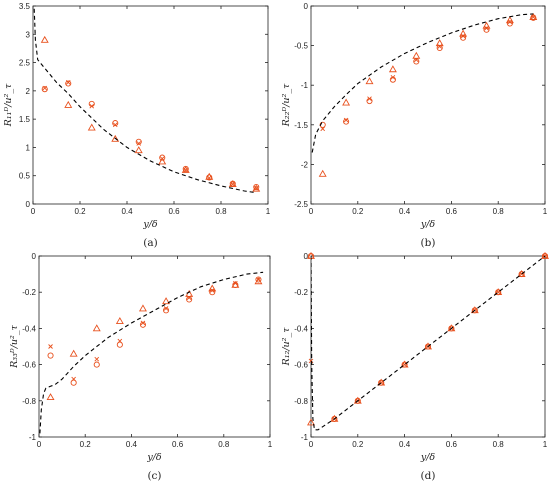 Image resolution: width=550 pixels, height=484 pixels. Describe the element at coordinates (301, 204) in the screenshot. I see `y-tick-label: -2.5` at that location.